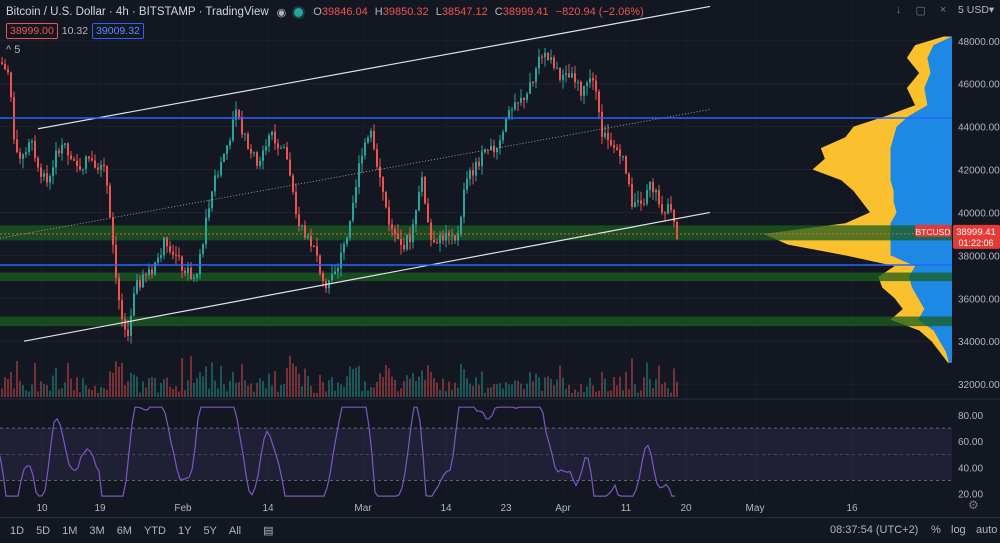 The height and width of the screenshot is (543, 1000). Describe the element at coordinates (210, 530) in the screenshot. I see `timeframe-5y: 5Y` at that location.